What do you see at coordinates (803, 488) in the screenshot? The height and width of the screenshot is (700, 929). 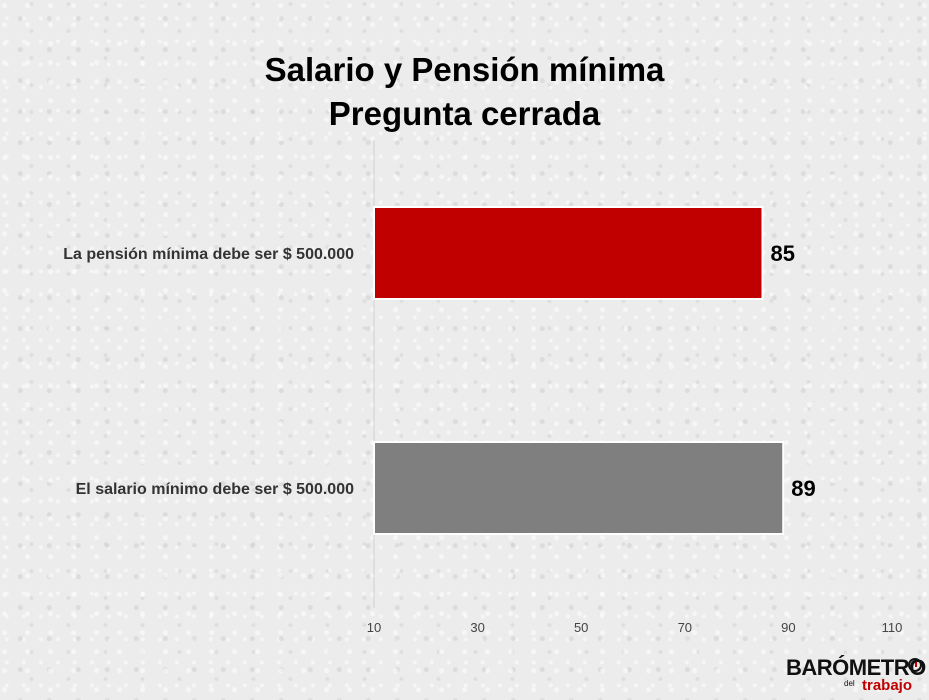 I see `data-label-2: 89` at bounding box center [803, 488].